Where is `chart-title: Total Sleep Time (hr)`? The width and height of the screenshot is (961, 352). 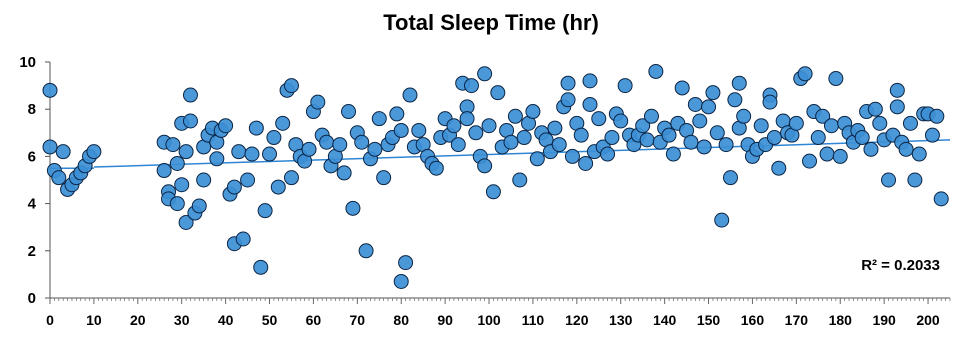
chart-title: Total Sleep Time (hr) is located at coordinates (491, 22).